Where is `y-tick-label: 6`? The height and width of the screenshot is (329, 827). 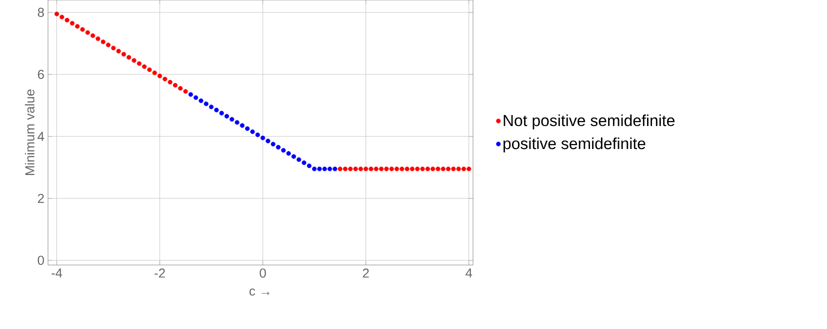 y-tick-label: 6 is located at coordinates (41, 74).